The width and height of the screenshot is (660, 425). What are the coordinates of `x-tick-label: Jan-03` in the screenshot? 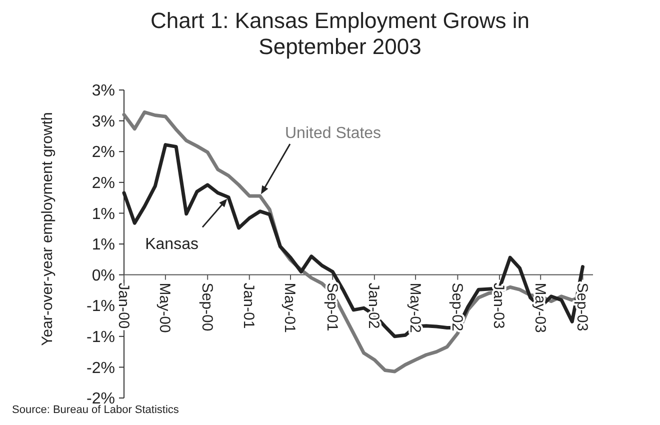 It's located at (499, 305).